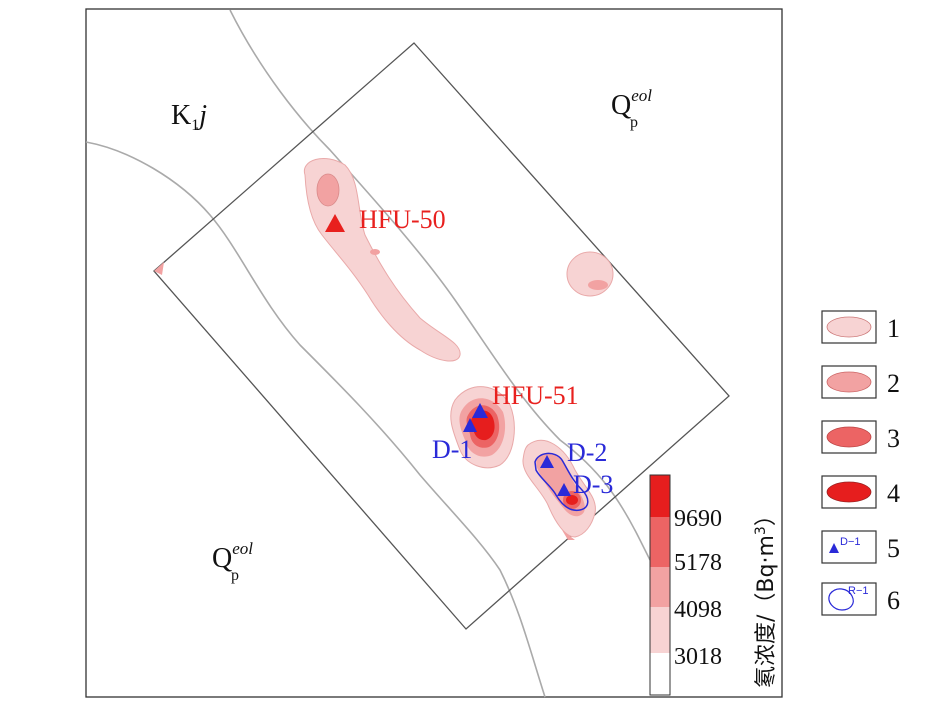 The image size is (945, 709). Describe the element at coordinates (893, 548) in the screenshot. I see `legend-number: 5` at that location.